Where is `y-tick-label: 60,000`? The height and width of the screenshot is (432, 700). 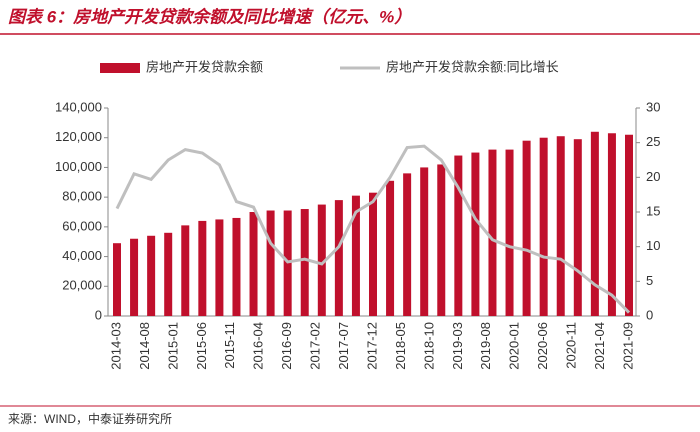 y-tick-label: 60,000 is located at coordinates (82, 225).